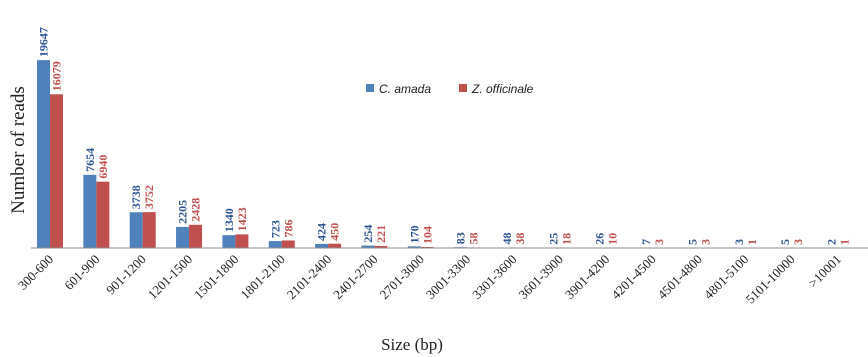  I want to click on value-label-c-amada-13: 7, so click(646, 242).